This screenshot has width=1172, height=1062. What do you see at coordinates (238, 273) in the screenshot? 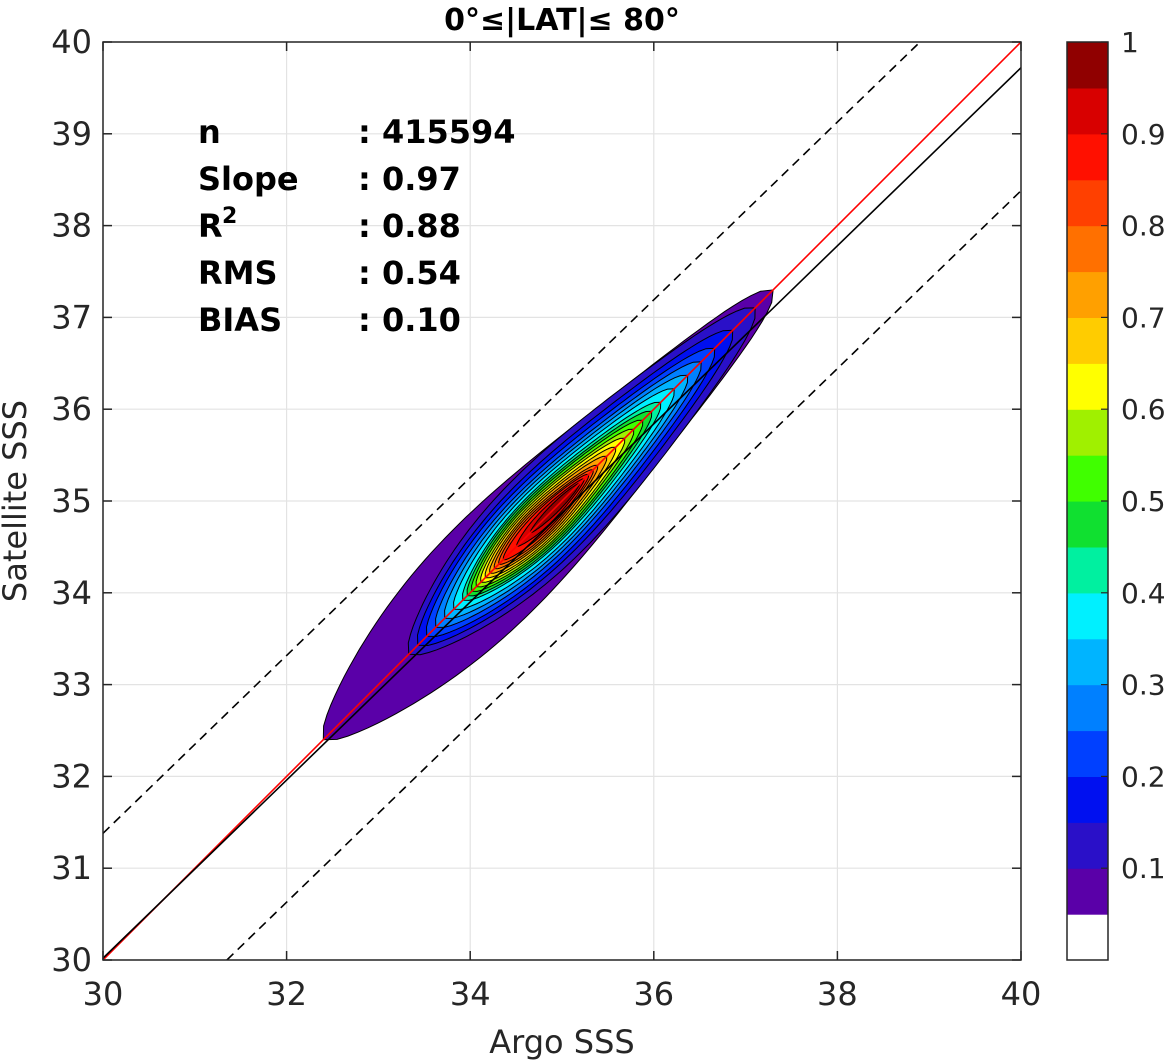
I see `stat-label-3: RMS` at bounding box center [238, 273].